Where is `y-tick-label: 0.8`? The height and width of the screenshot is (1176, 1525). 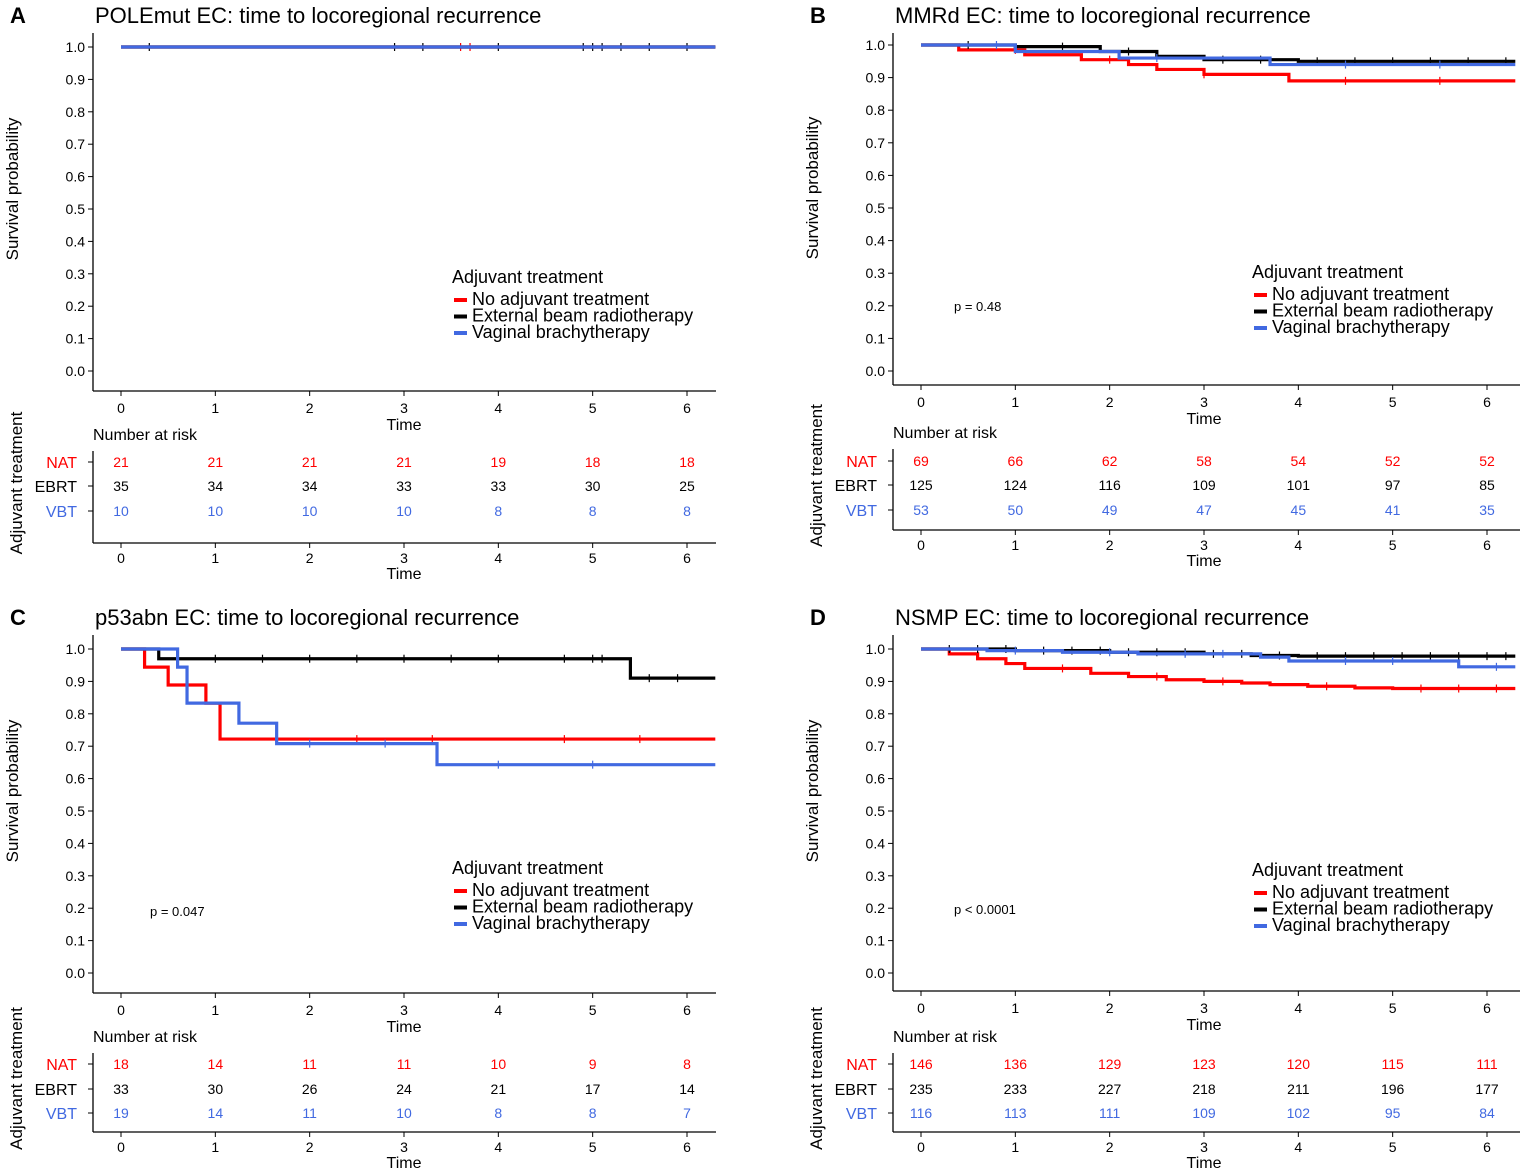 y-tick-label: 0.8 is located at coordinates (76, 112).